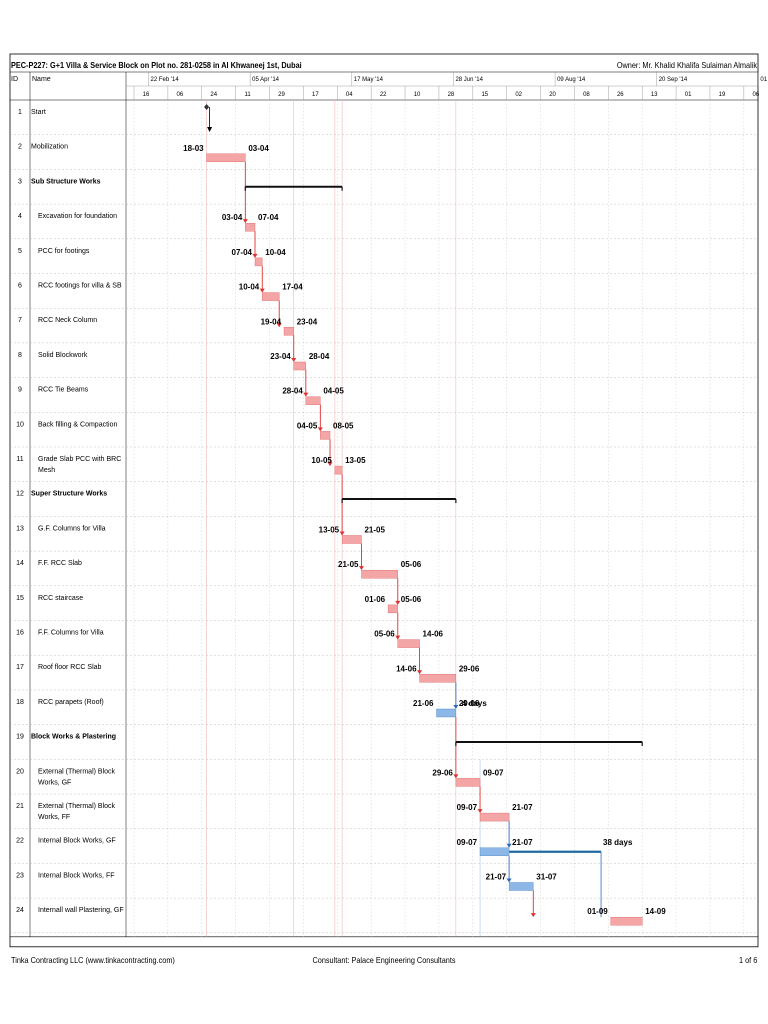 This screenshot has width=768, height=1024. I want to click on start-date-label: 13-05, so click(329, 529).